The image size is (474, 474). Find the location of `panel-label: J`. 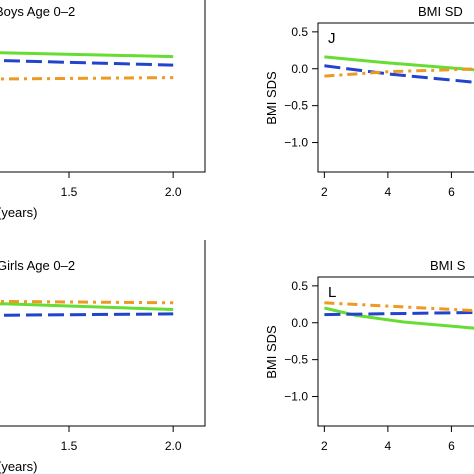

panel-label: J is located at coordinates (332, 38).